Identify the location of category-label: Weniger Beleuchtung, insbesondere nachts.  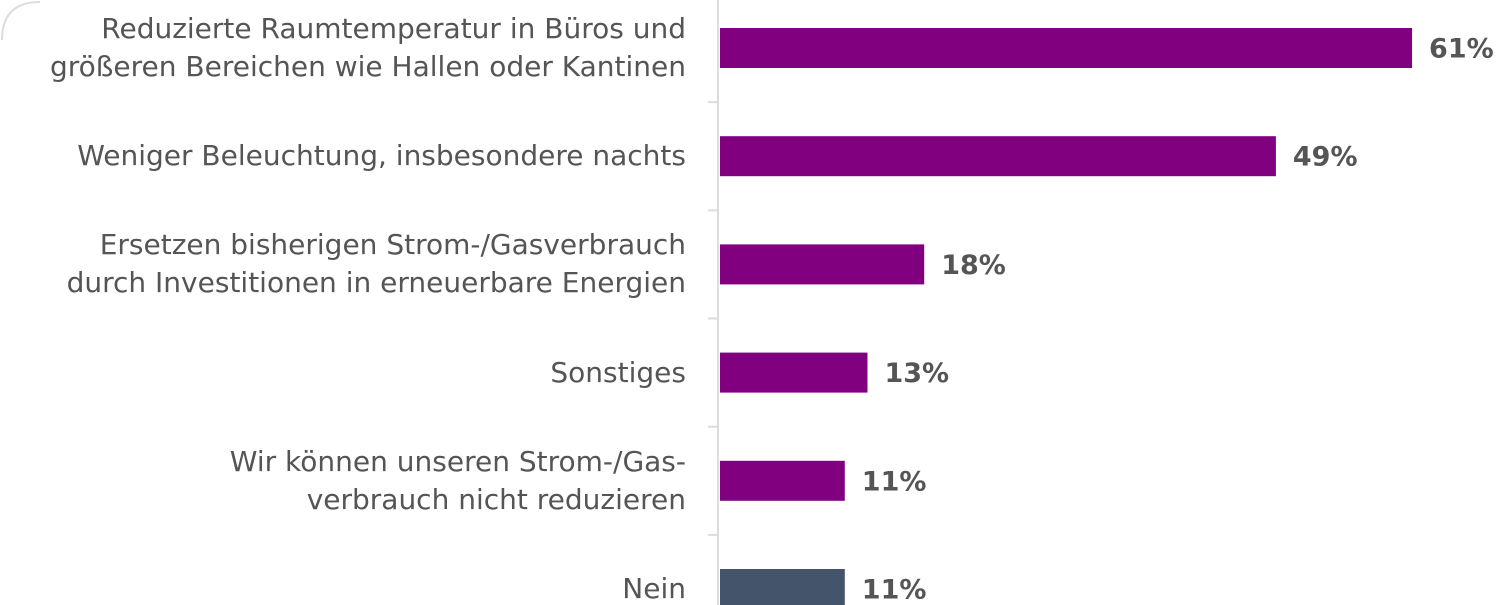
(381, 156).